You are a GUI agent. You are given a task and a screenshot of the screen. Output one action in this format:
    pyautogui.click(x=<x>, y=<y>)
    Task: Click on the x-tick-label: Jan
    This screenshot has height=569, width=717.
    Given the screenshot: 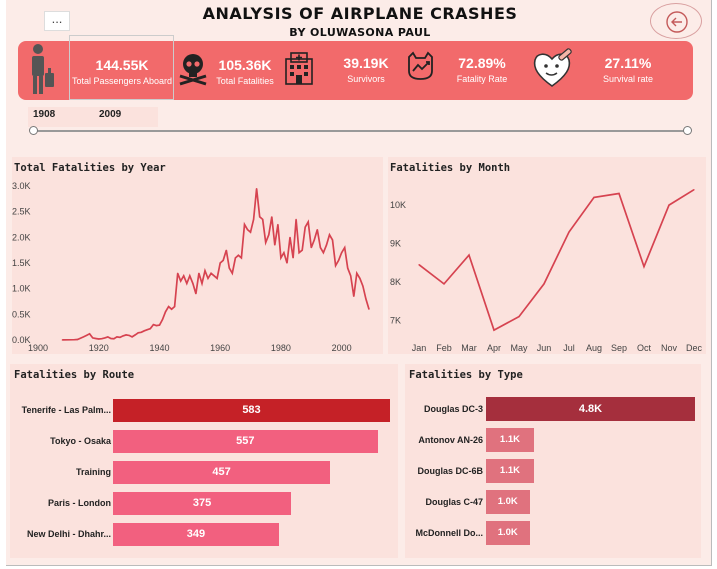 What is the action you would take?
    pyautogui.click(x=419, y=348)
    